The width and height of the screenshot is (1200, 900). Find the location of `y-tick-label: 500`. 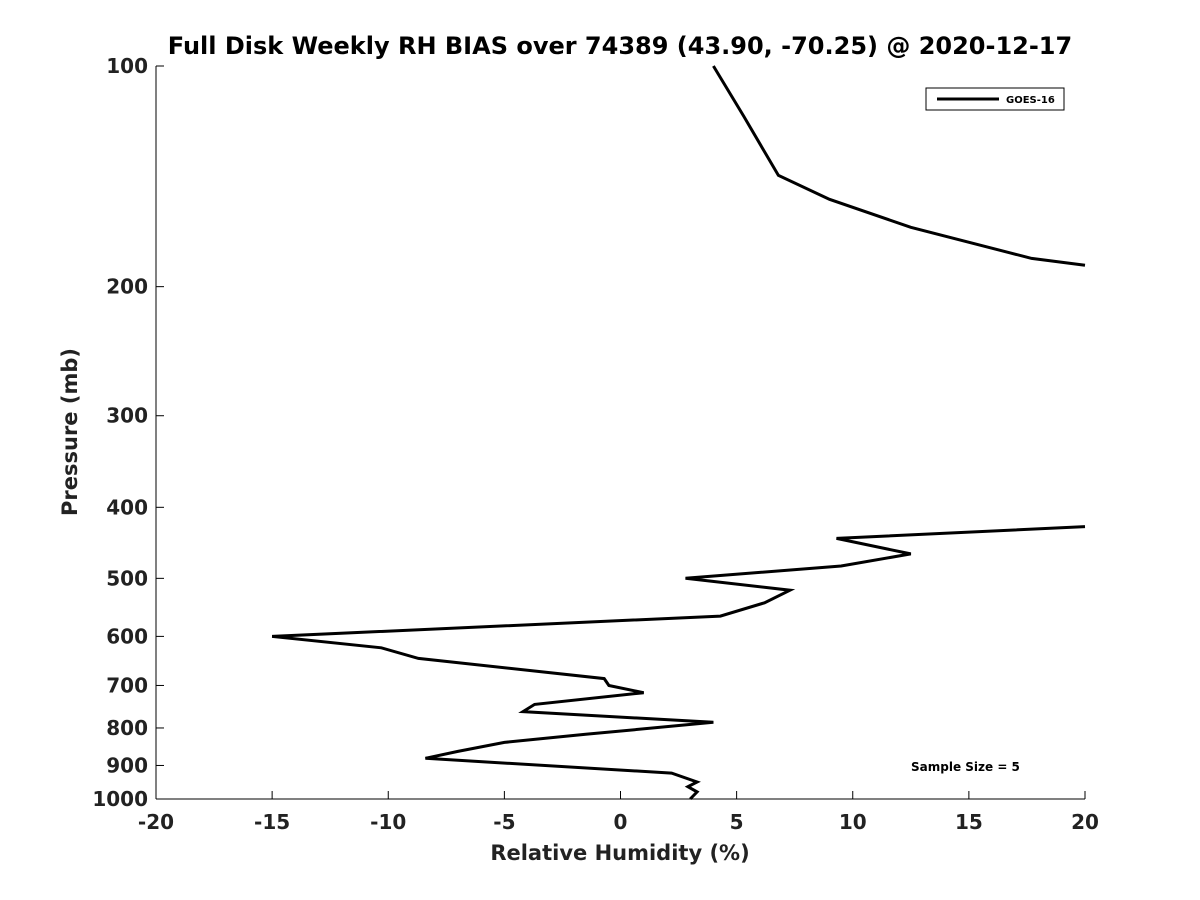

y-tick-label: 500 is located at coordinates (127, 578).